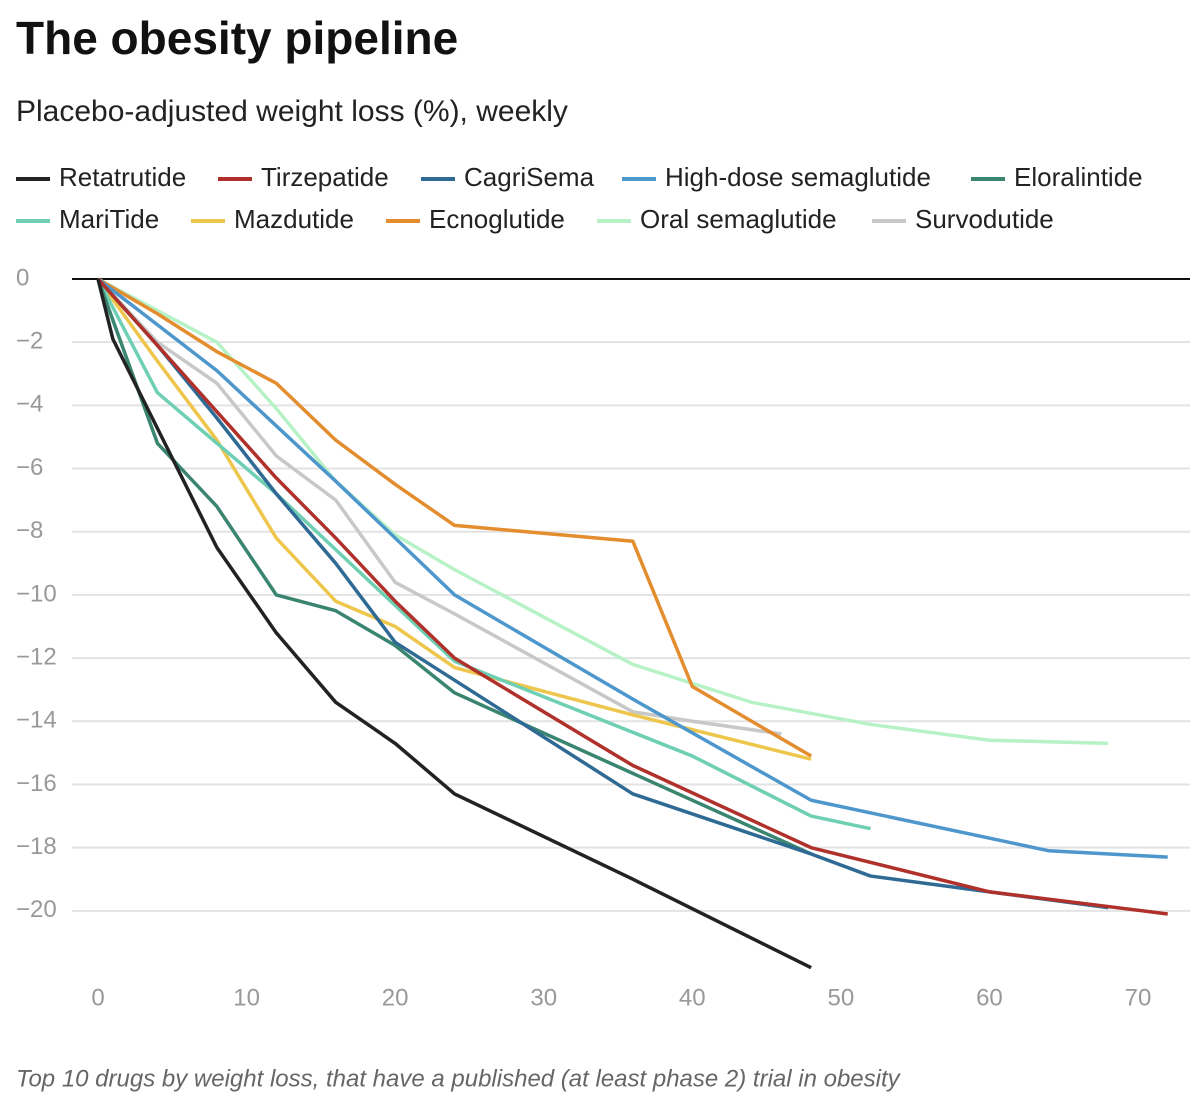 The width and height of the screenshot is (1200, 1113). Describe the element at coordinates (692, 997) in the screenshot. I see `x-tick-label: 40` at that location.